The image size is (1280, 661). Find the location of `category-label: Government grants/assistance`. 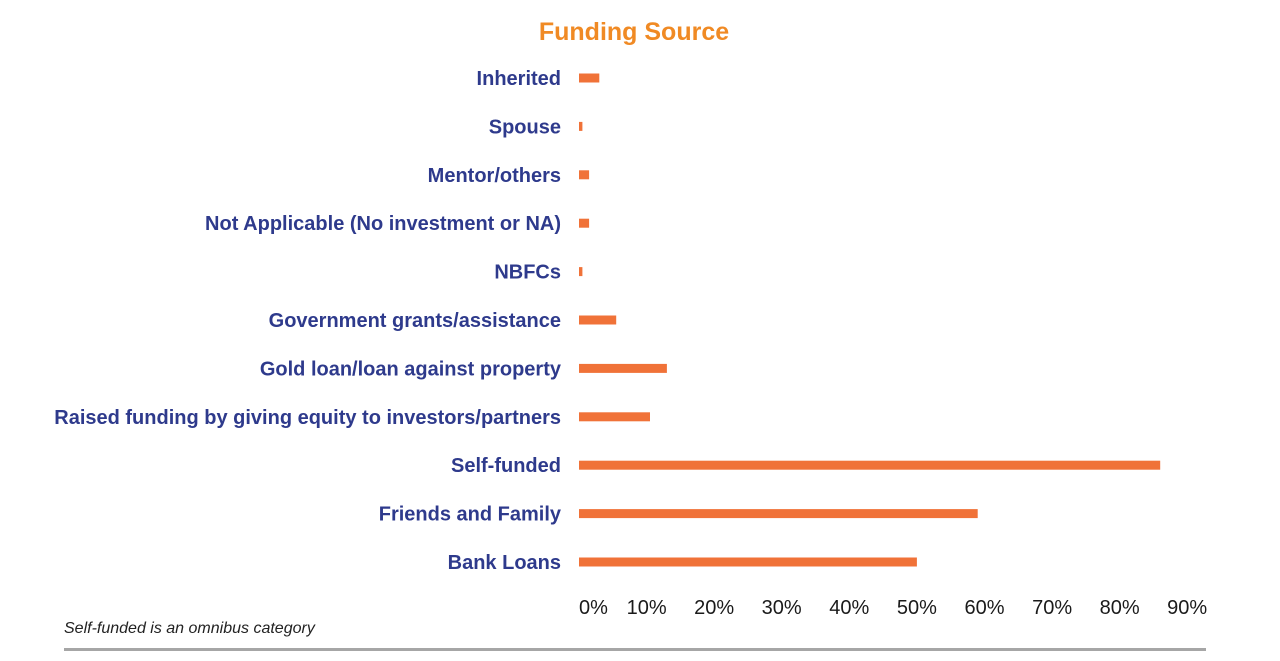

category-label: Government grants/assistance is located at coordinates (415, 321).